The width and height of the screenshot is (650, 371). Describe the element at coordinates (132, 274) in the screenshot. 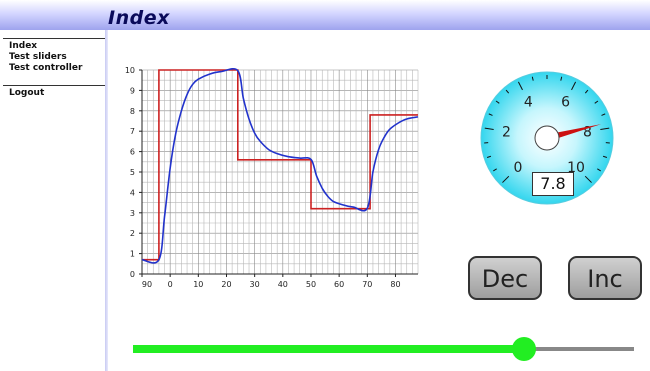

I see `y-tick-label: 0` at that location.